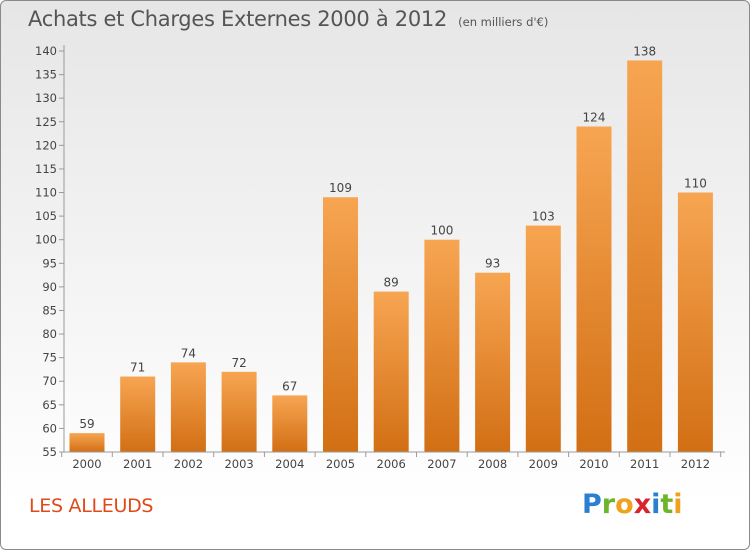  I want to click on y-tick-label: 65, so click(49, 405).